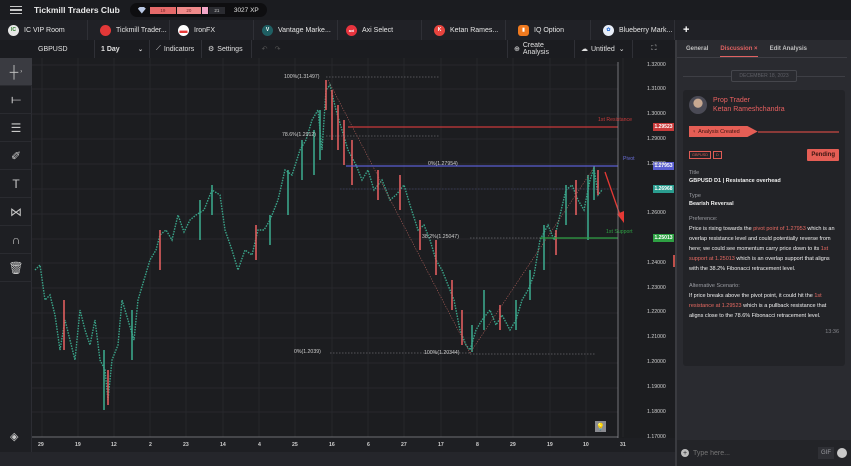  What do you see at coordinates (337, 459) in the screenshot?
I see `chart-footer` at bounding box center [337, 459].